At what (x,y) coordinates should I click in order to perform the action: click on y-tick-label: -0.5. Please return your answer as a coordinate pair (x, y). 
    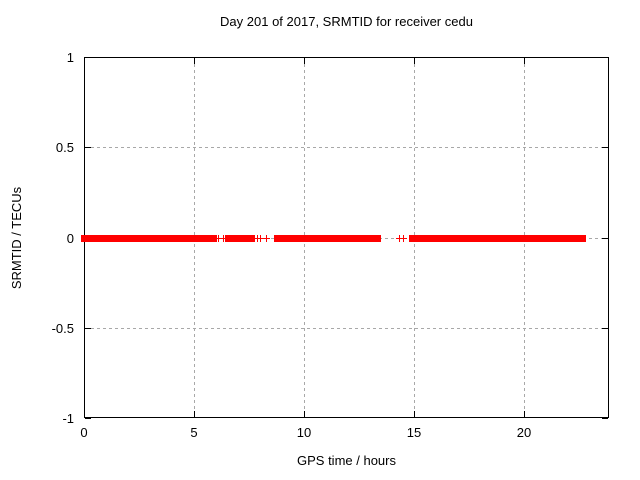
    Looking at the image, I should click on (62, 328).